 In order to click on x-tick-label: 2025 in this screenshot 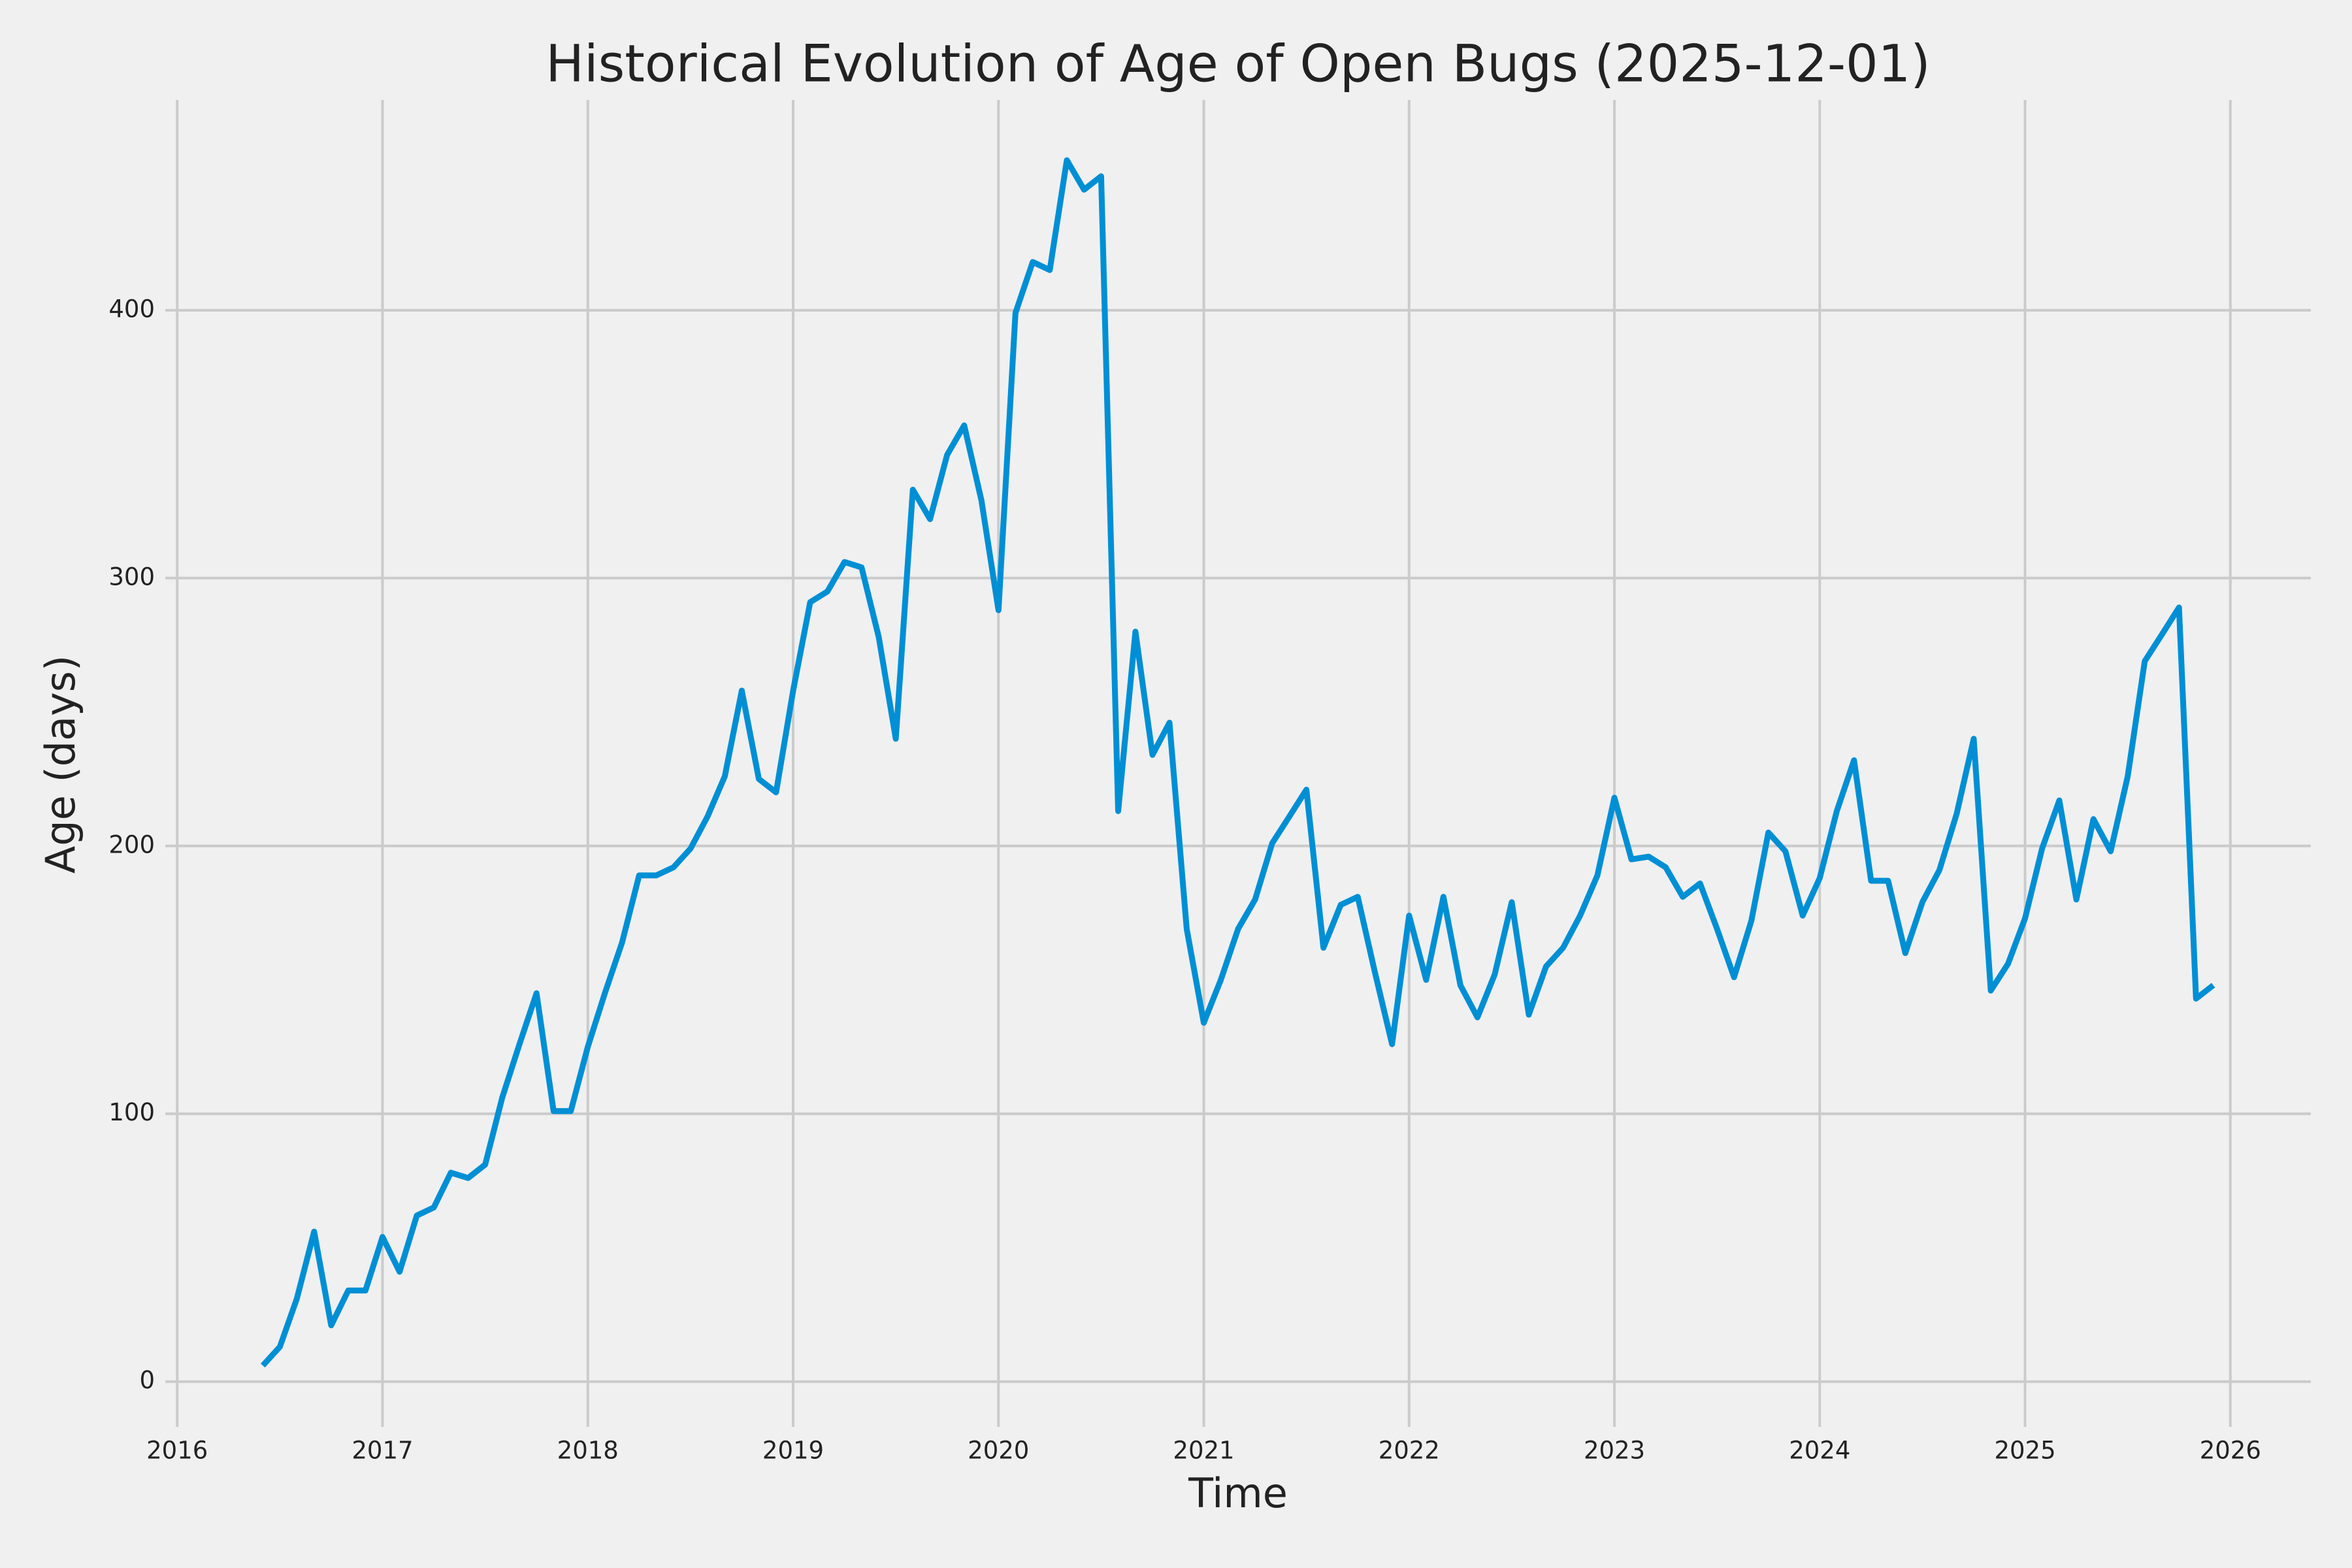, I will do `click(2024, 1451)`.